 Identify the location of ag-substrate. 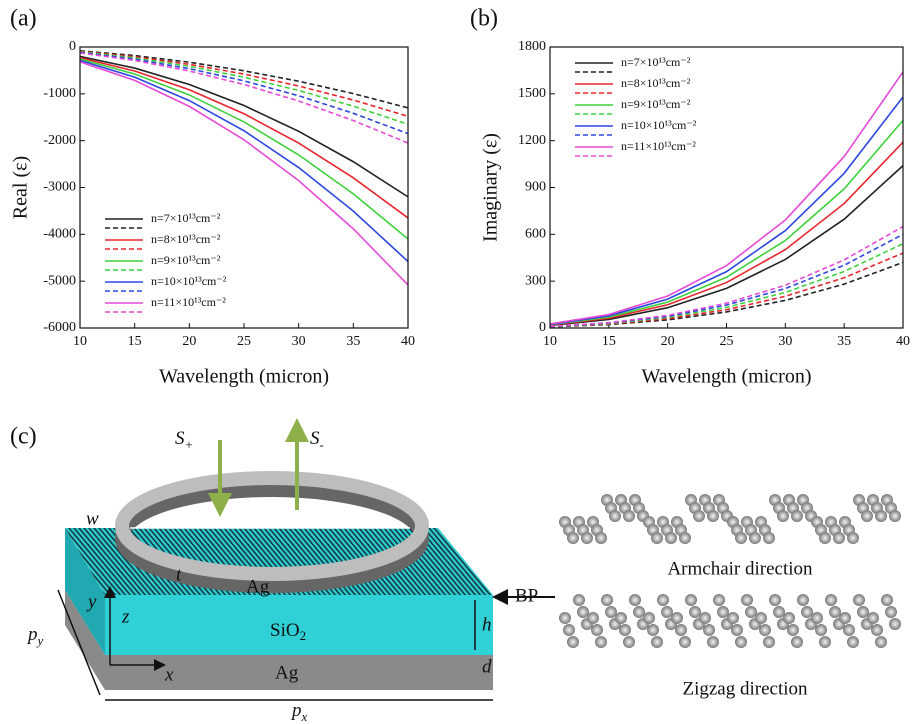
(279, 640).